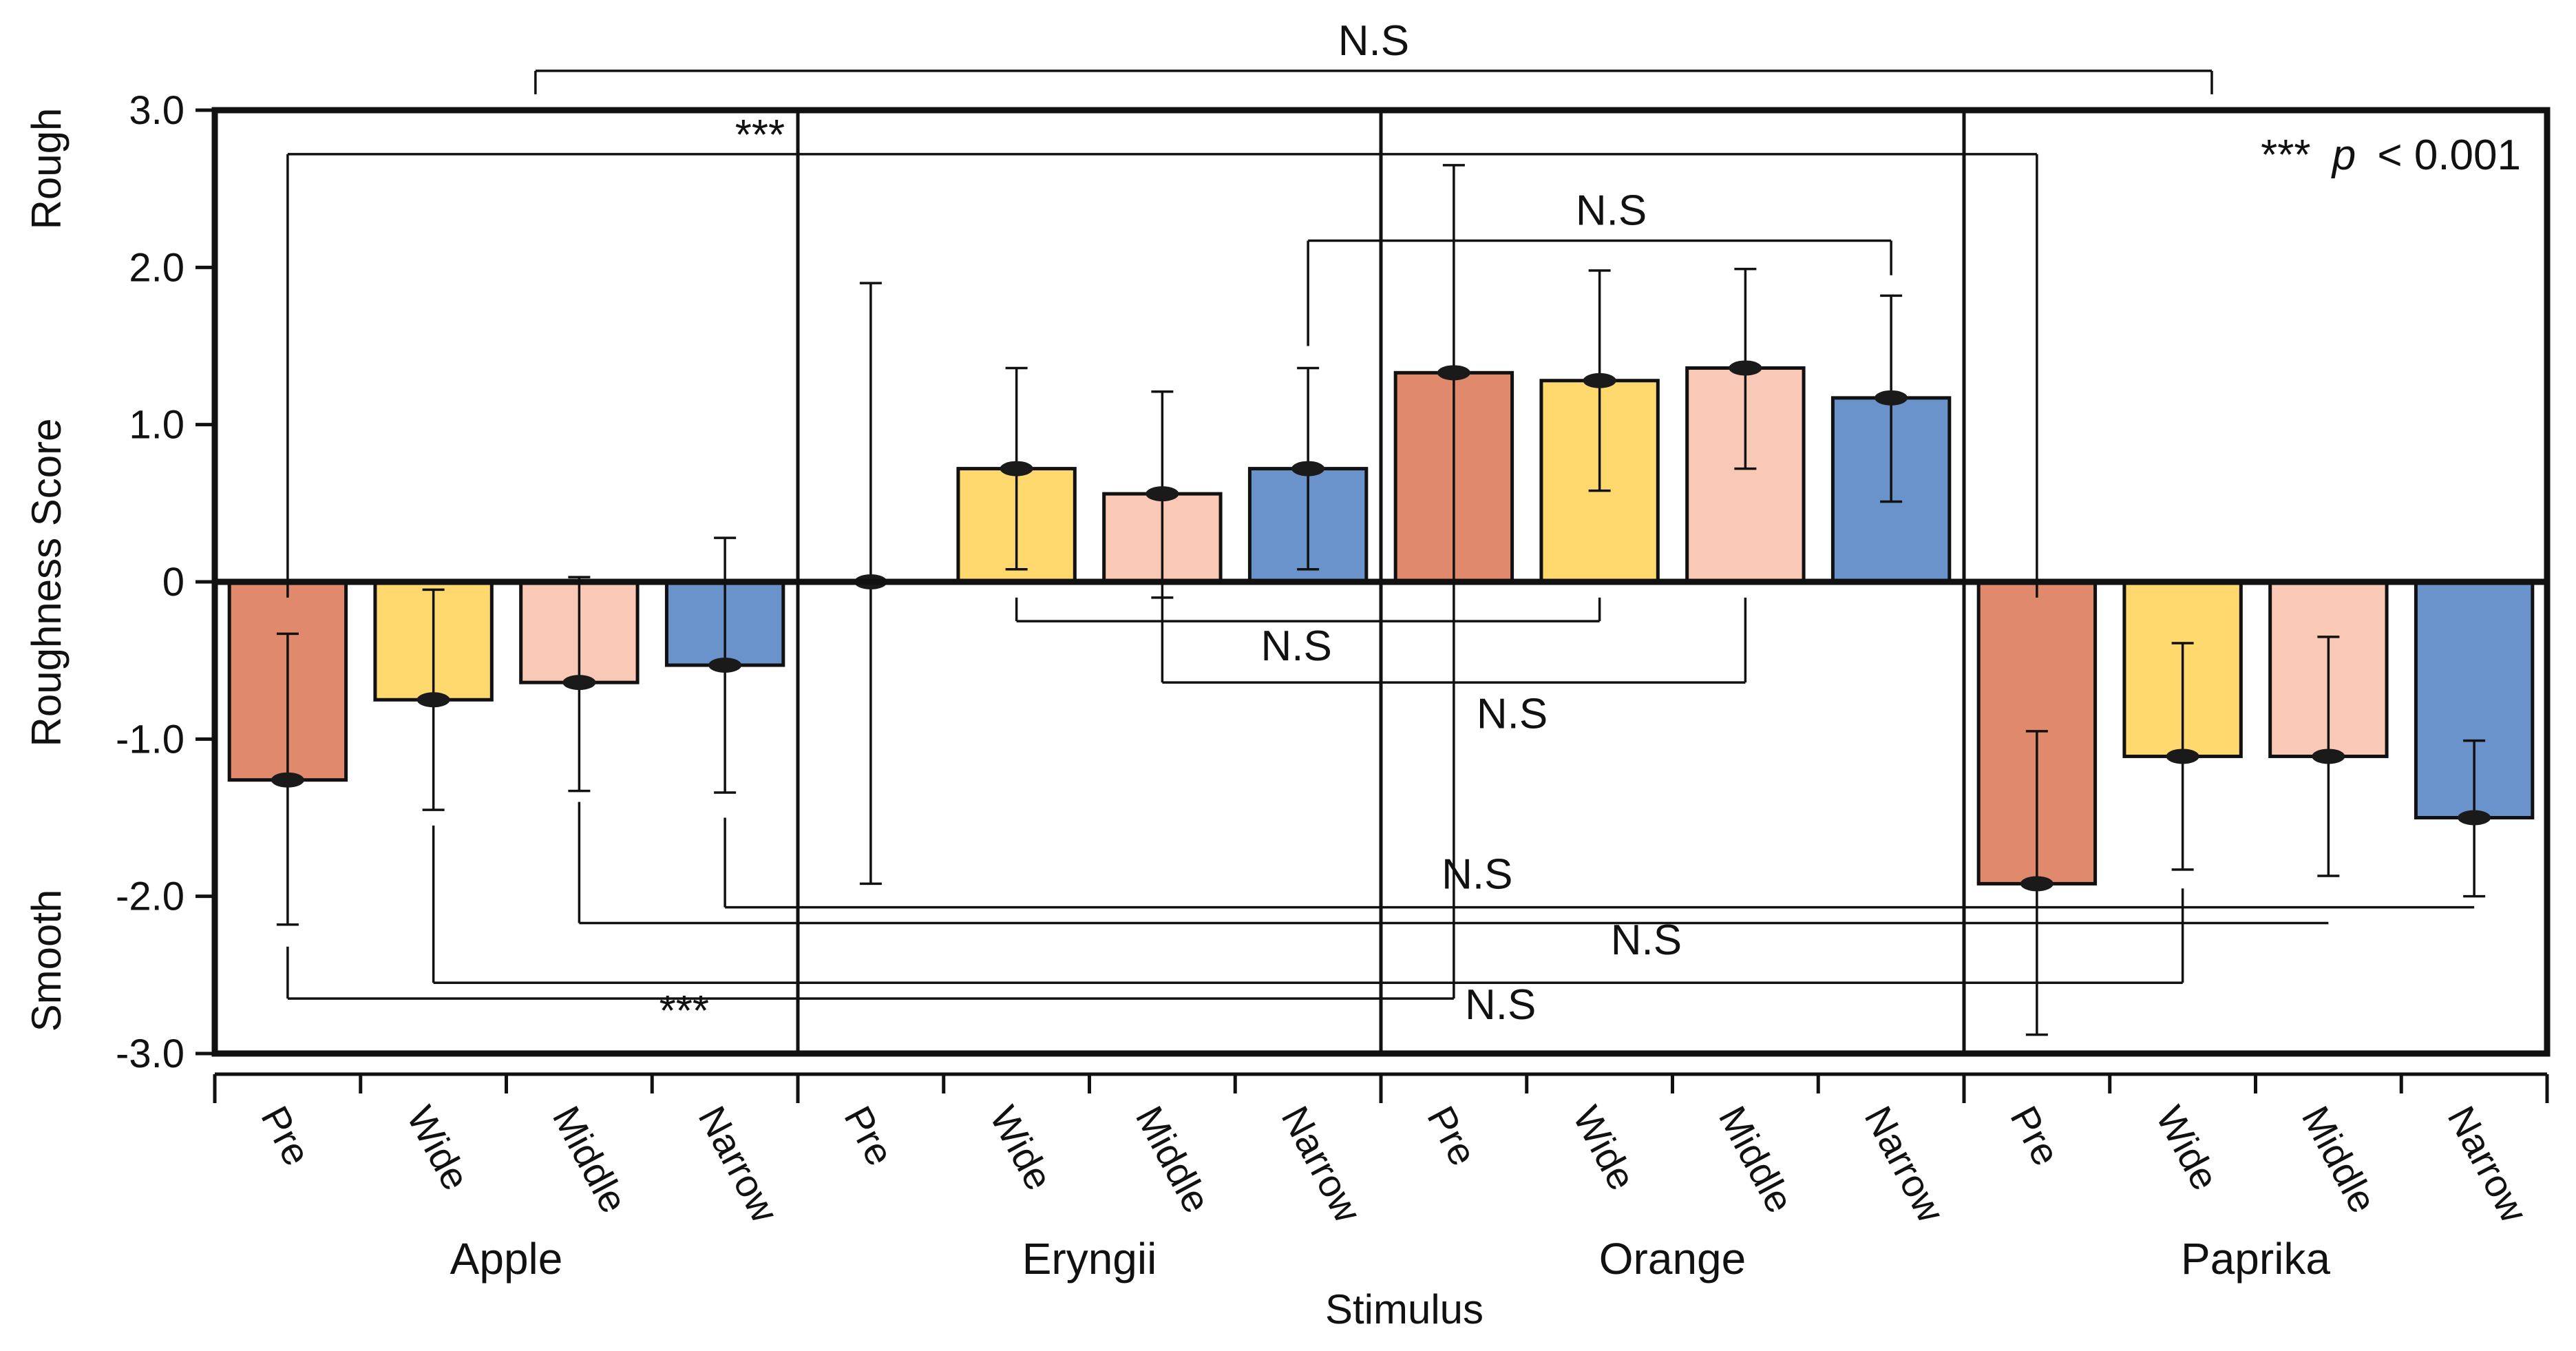 This screenshot has width=2576, height=1351. Describe the element at coordinates (46, 961) in the screenshot. I see `y-end-label-bottom: Smooth` at that location.